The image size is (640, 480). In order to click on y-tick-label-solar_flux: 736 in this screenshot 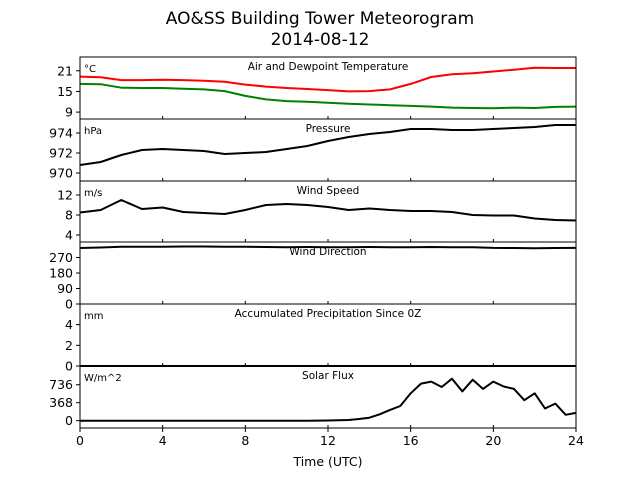, I will do `click(61, 384)`.